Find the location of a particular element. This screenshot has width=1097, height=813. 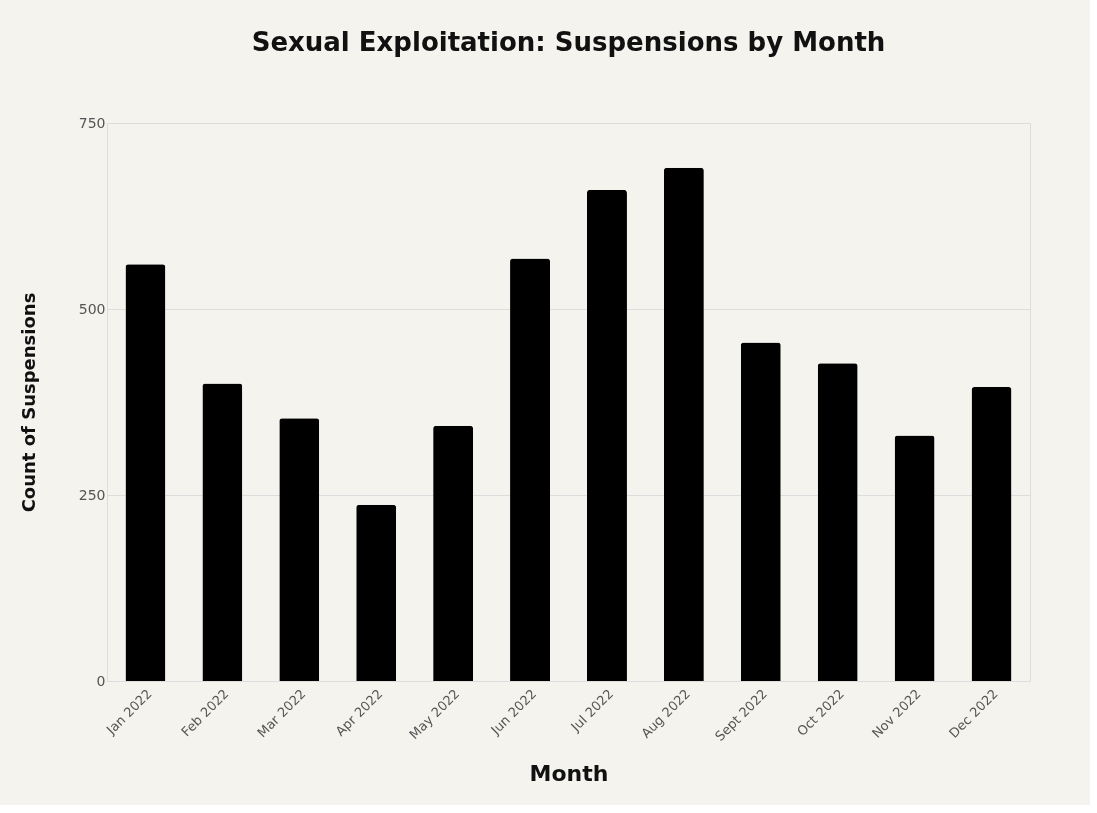

chart-title: Sexual Exploitation: Suspensions by Month is located at coordinates (568, 42).